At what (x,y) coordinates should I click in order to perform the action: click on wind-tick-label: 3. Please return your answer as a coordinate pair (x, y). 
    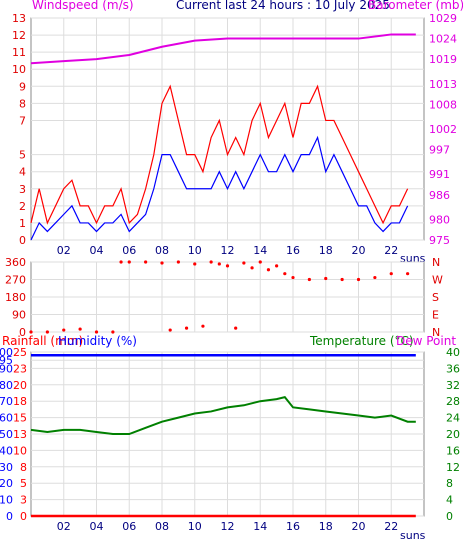
    Looking at the image, I should click on (22, 189).